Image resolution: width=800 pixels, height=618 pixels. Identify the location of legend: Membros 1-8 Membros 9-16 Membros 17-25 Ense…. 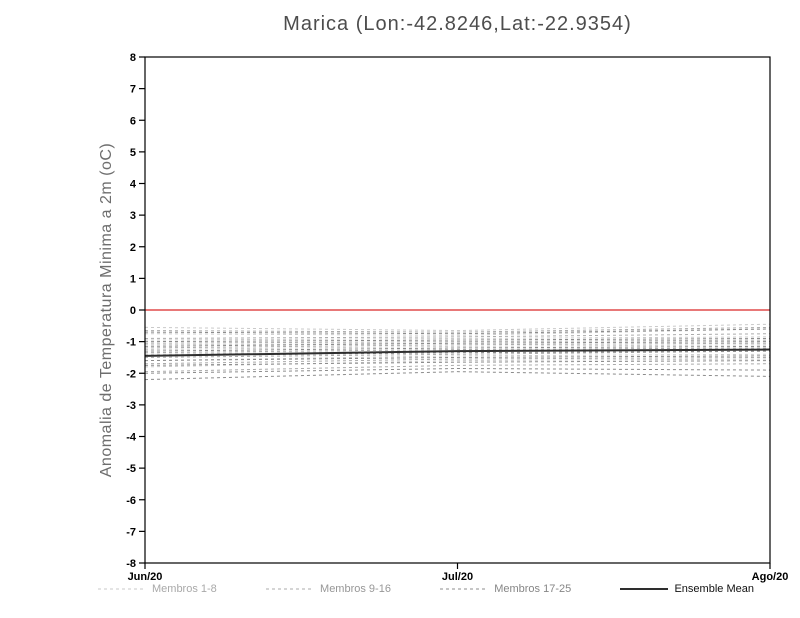
(426, 589).